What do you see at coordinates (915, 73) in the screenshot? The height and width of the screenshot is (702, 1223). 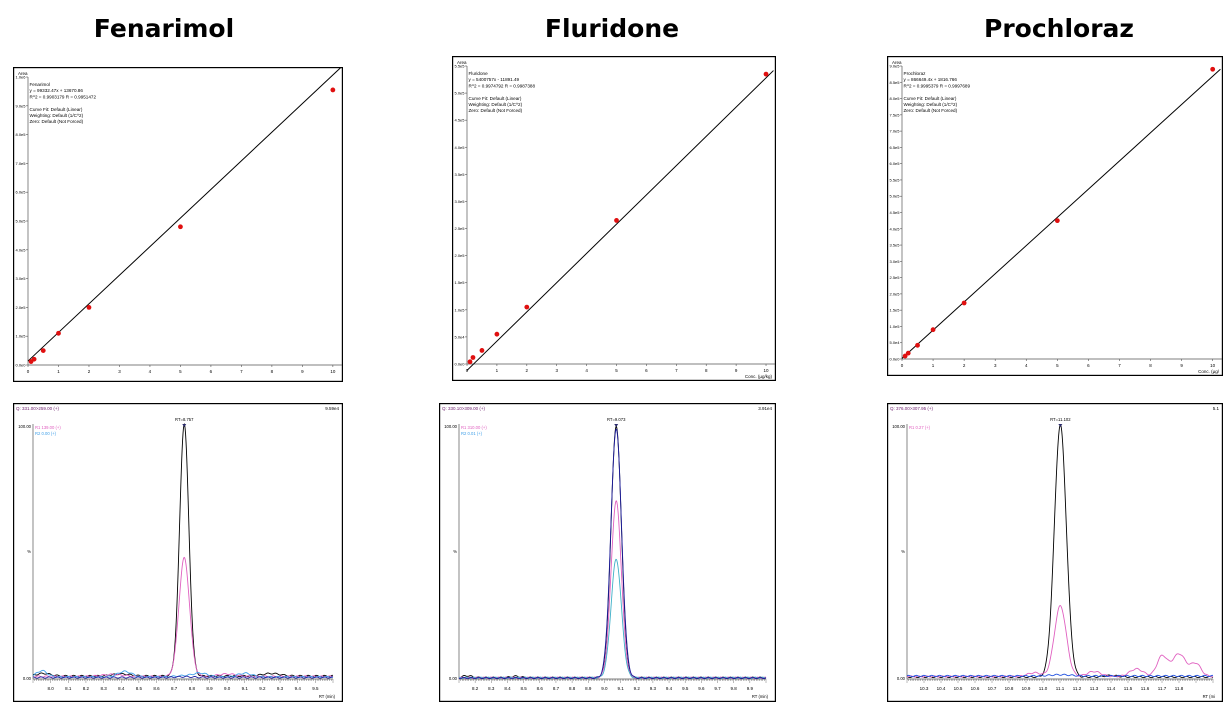 I see `fit-info-line: Prochloraz` at bounding box center [915, 73].